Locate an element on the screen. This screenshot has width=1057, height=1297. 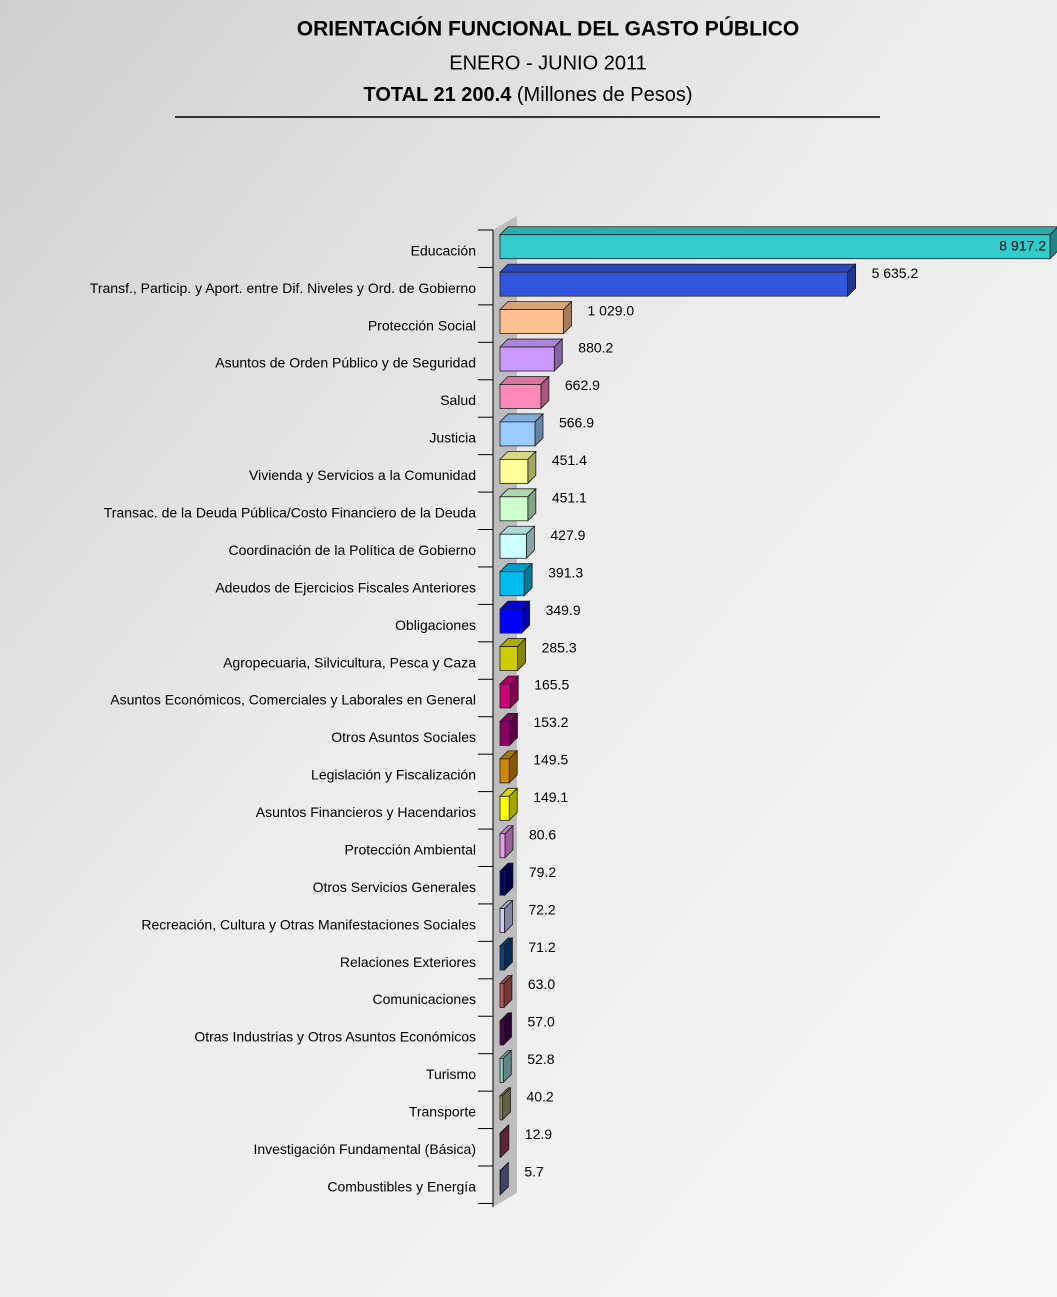
category-label: Otros Servicios Generales is located at coordinates (394, 887).